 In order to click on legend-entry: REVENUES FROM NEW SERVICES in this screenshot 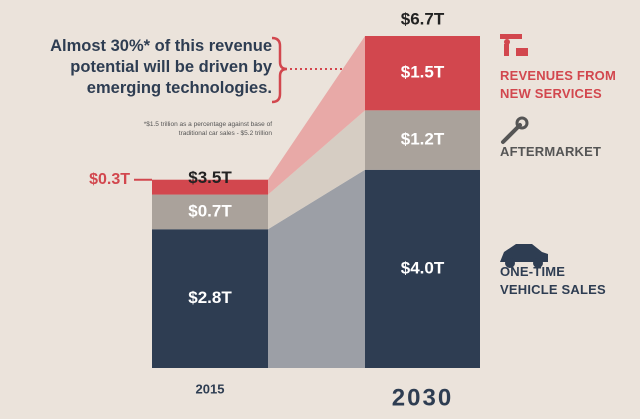, I will do `click(558, 85)`.